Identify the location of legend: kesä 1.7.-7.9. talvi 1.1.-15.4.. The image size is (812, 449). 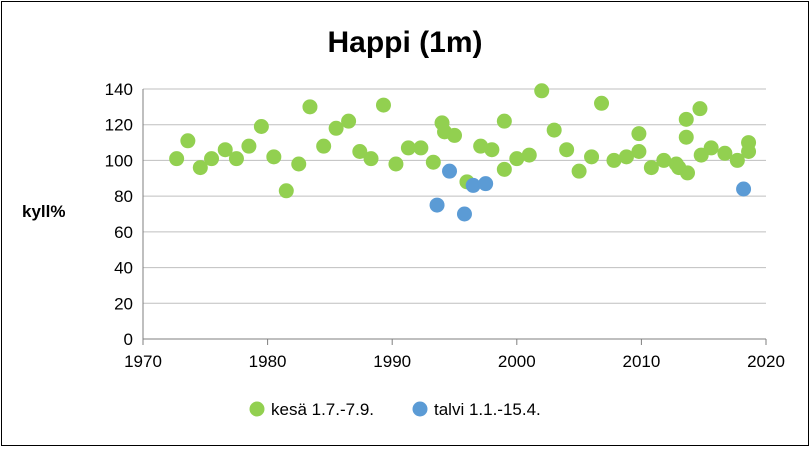
(395, 409).